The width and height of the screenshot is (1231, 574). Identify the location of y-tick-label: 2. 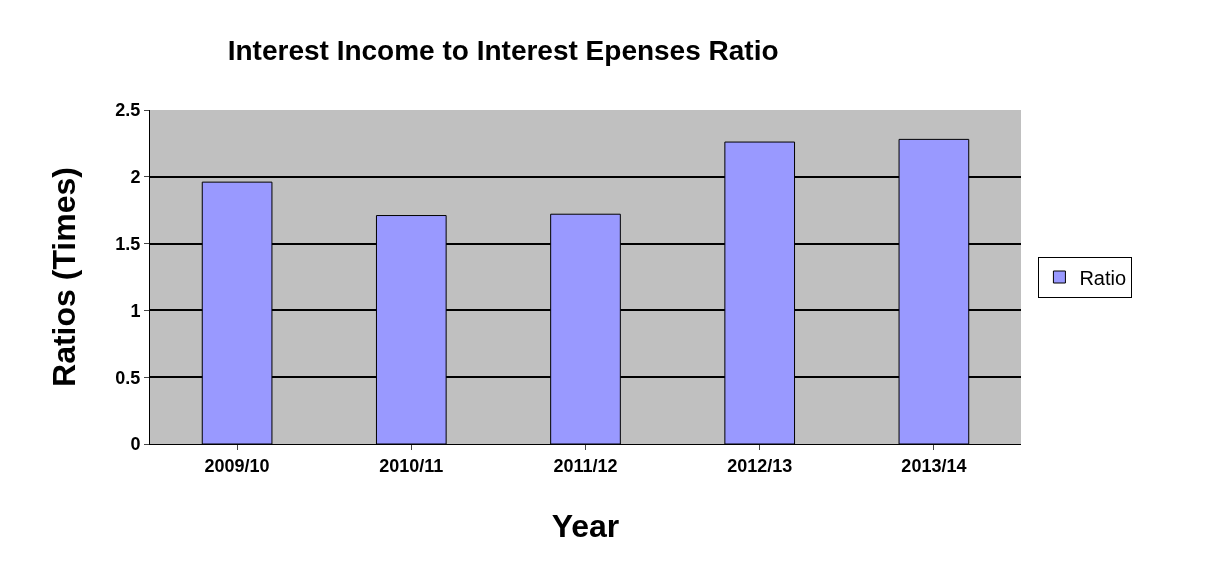
(135, 177).